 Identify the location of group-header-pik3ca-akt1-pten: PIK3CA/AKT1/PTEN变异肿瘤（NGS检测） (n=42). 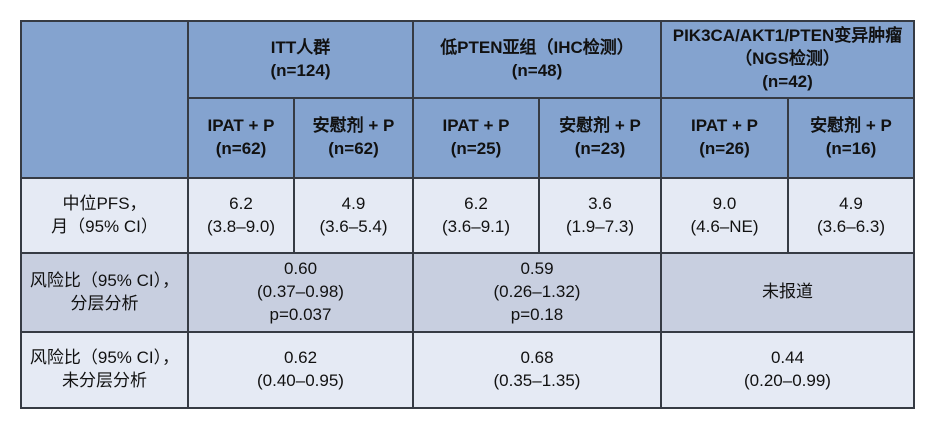
(787, 59).